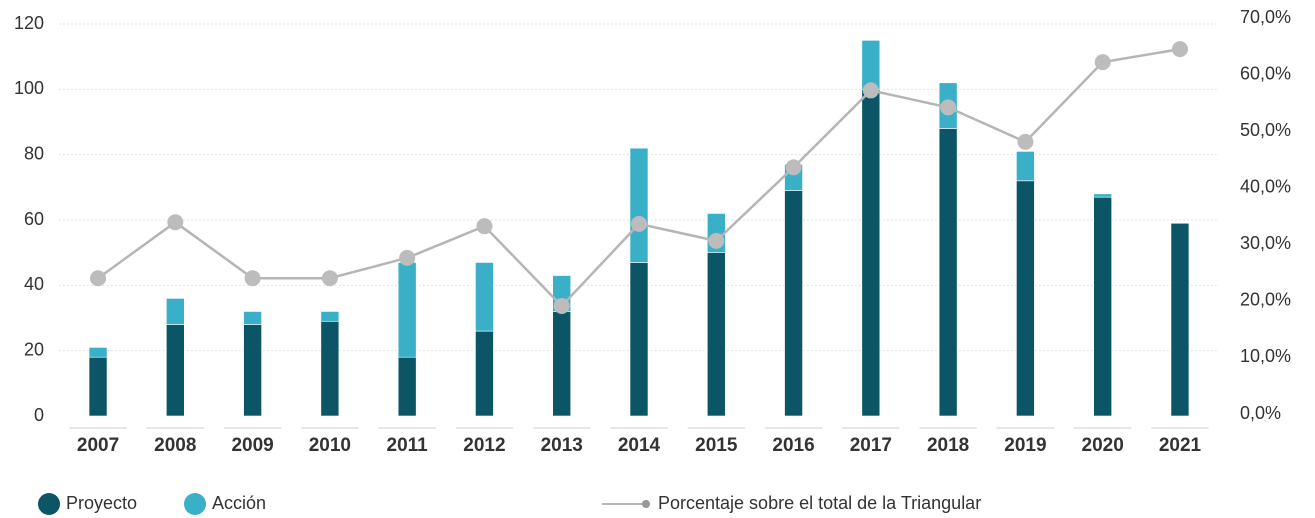 The width and height of the screenshot is (1315, 518). I want to click on y2-tick-label: 30,0%, so click(1265, 243).